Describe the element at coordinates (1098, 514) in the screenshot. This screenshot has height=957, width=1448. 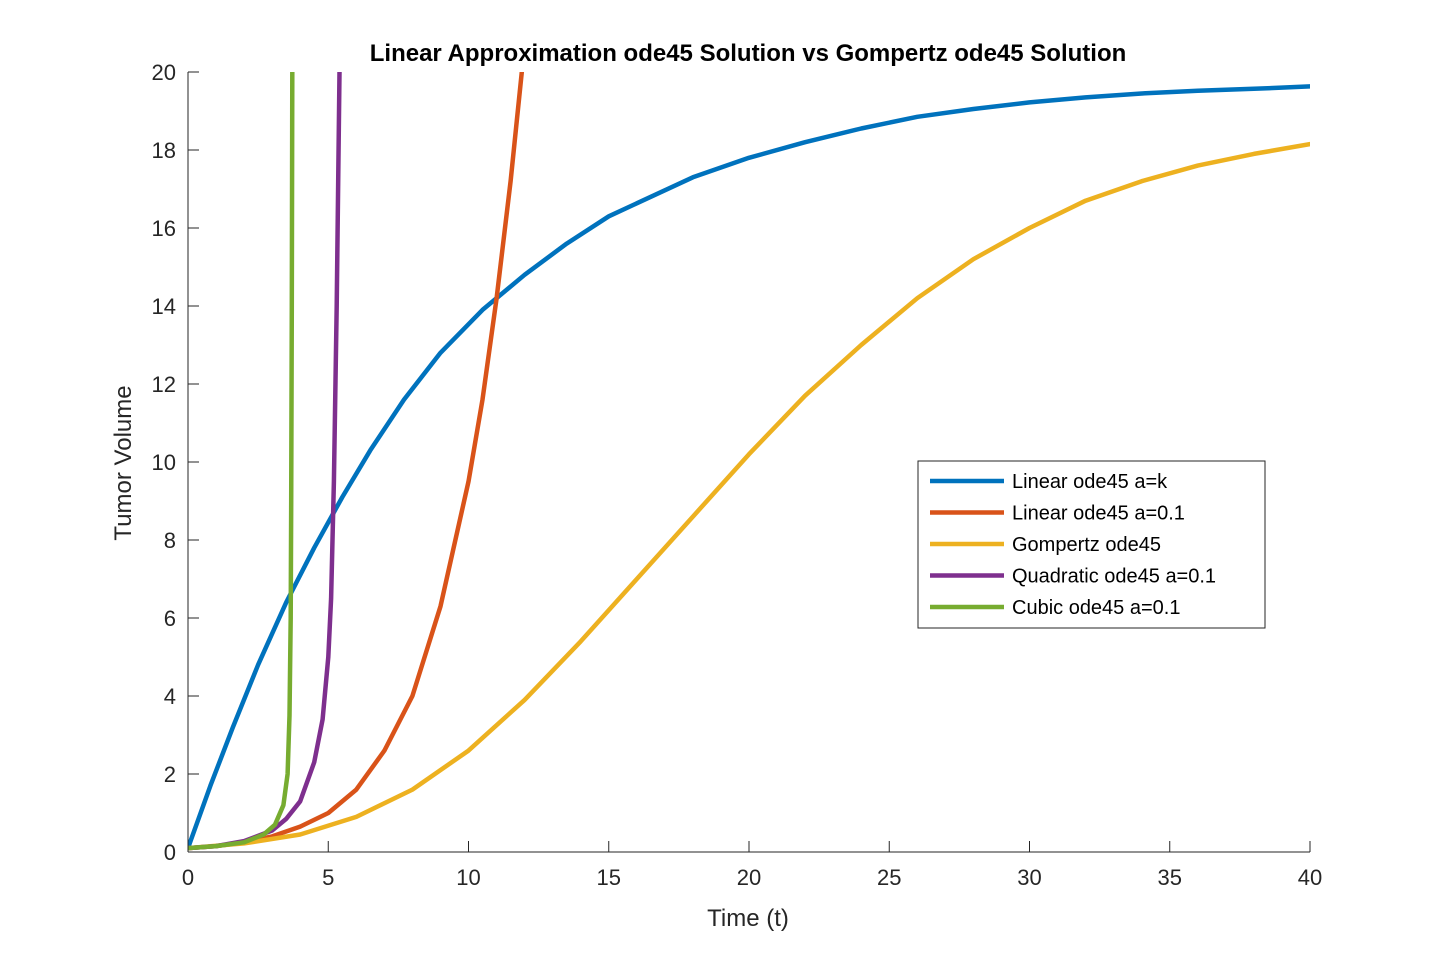
I see `legend-label-2: Linear ode45 a=0.1` at that location.